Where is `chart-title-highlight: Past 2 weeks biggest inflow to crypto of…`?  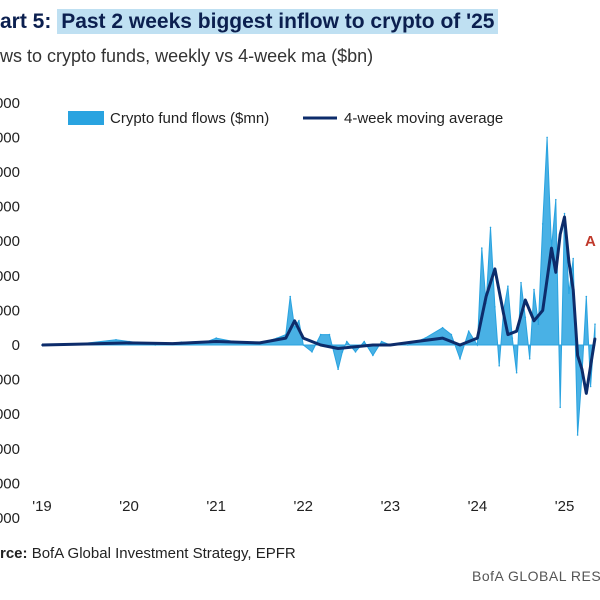
chart-title-highlight: Past 2 weeks biggest inflow to crypto of… is located at coordinates (278, 21).